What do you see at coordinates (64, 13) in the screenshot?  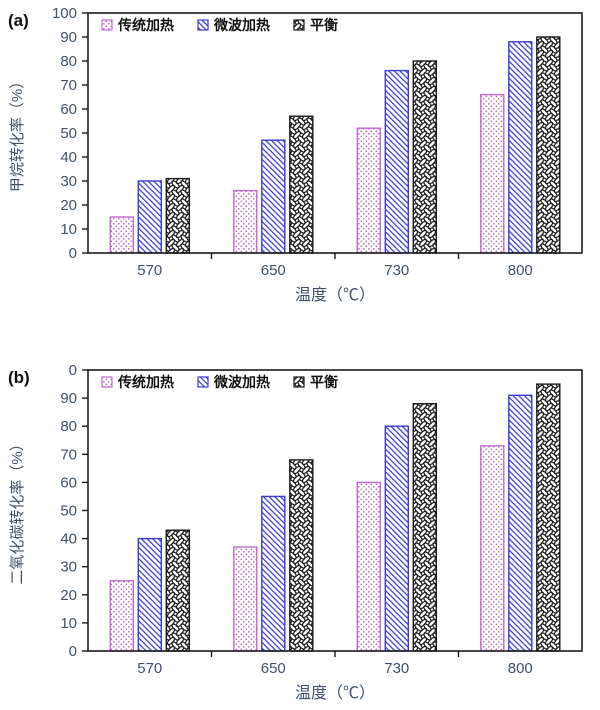 I see `y-tick-label: 100` at bounding box center [64, 13].